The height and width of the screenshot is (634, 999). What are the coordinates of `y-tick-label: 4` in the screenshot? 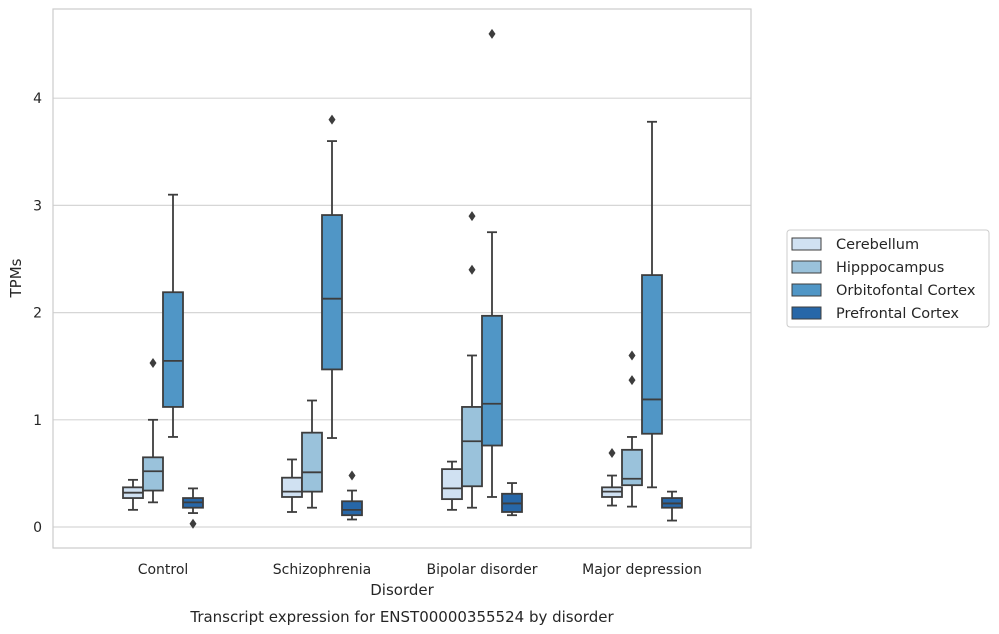 It's located at (37, 99).